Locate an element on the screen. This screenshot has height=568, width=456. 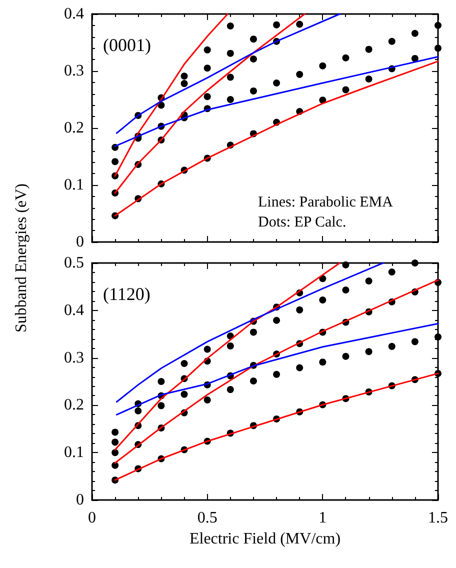
annotation: (0001) is located at coordinates (127, 45).